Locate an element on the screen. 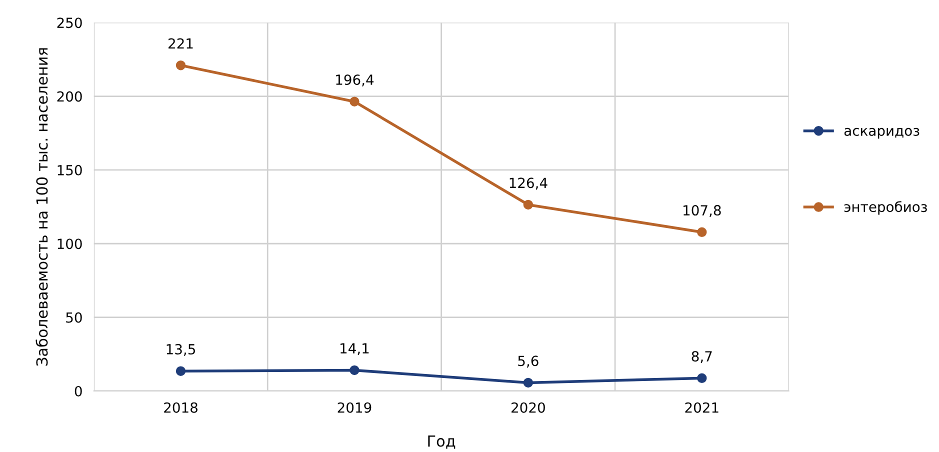  data-label: 5,6 is located at coordinates (528, 362).